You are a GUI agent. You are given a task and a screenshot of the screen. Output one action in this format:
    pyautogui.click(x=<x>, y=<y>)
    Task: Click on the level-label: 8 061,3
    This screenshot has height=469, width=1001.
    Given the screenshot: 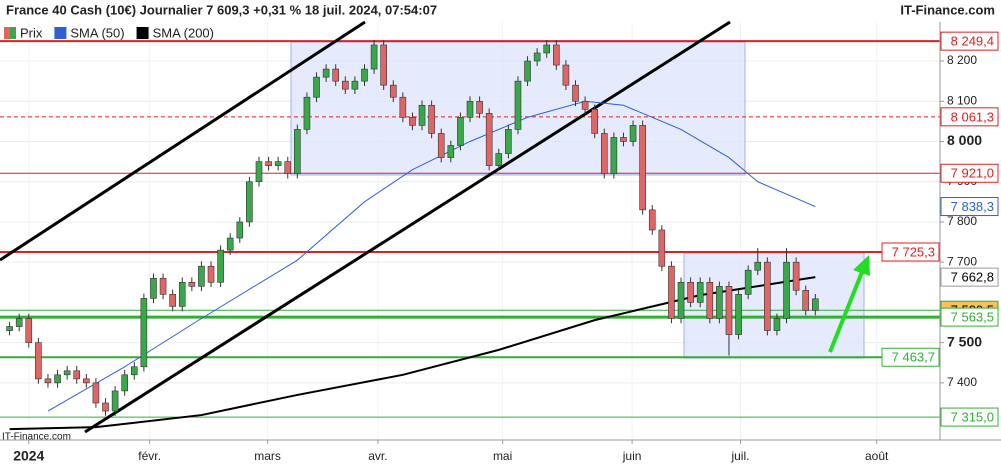 What is the action you would take?
    pyautogui.click(x=972, y=116)
    